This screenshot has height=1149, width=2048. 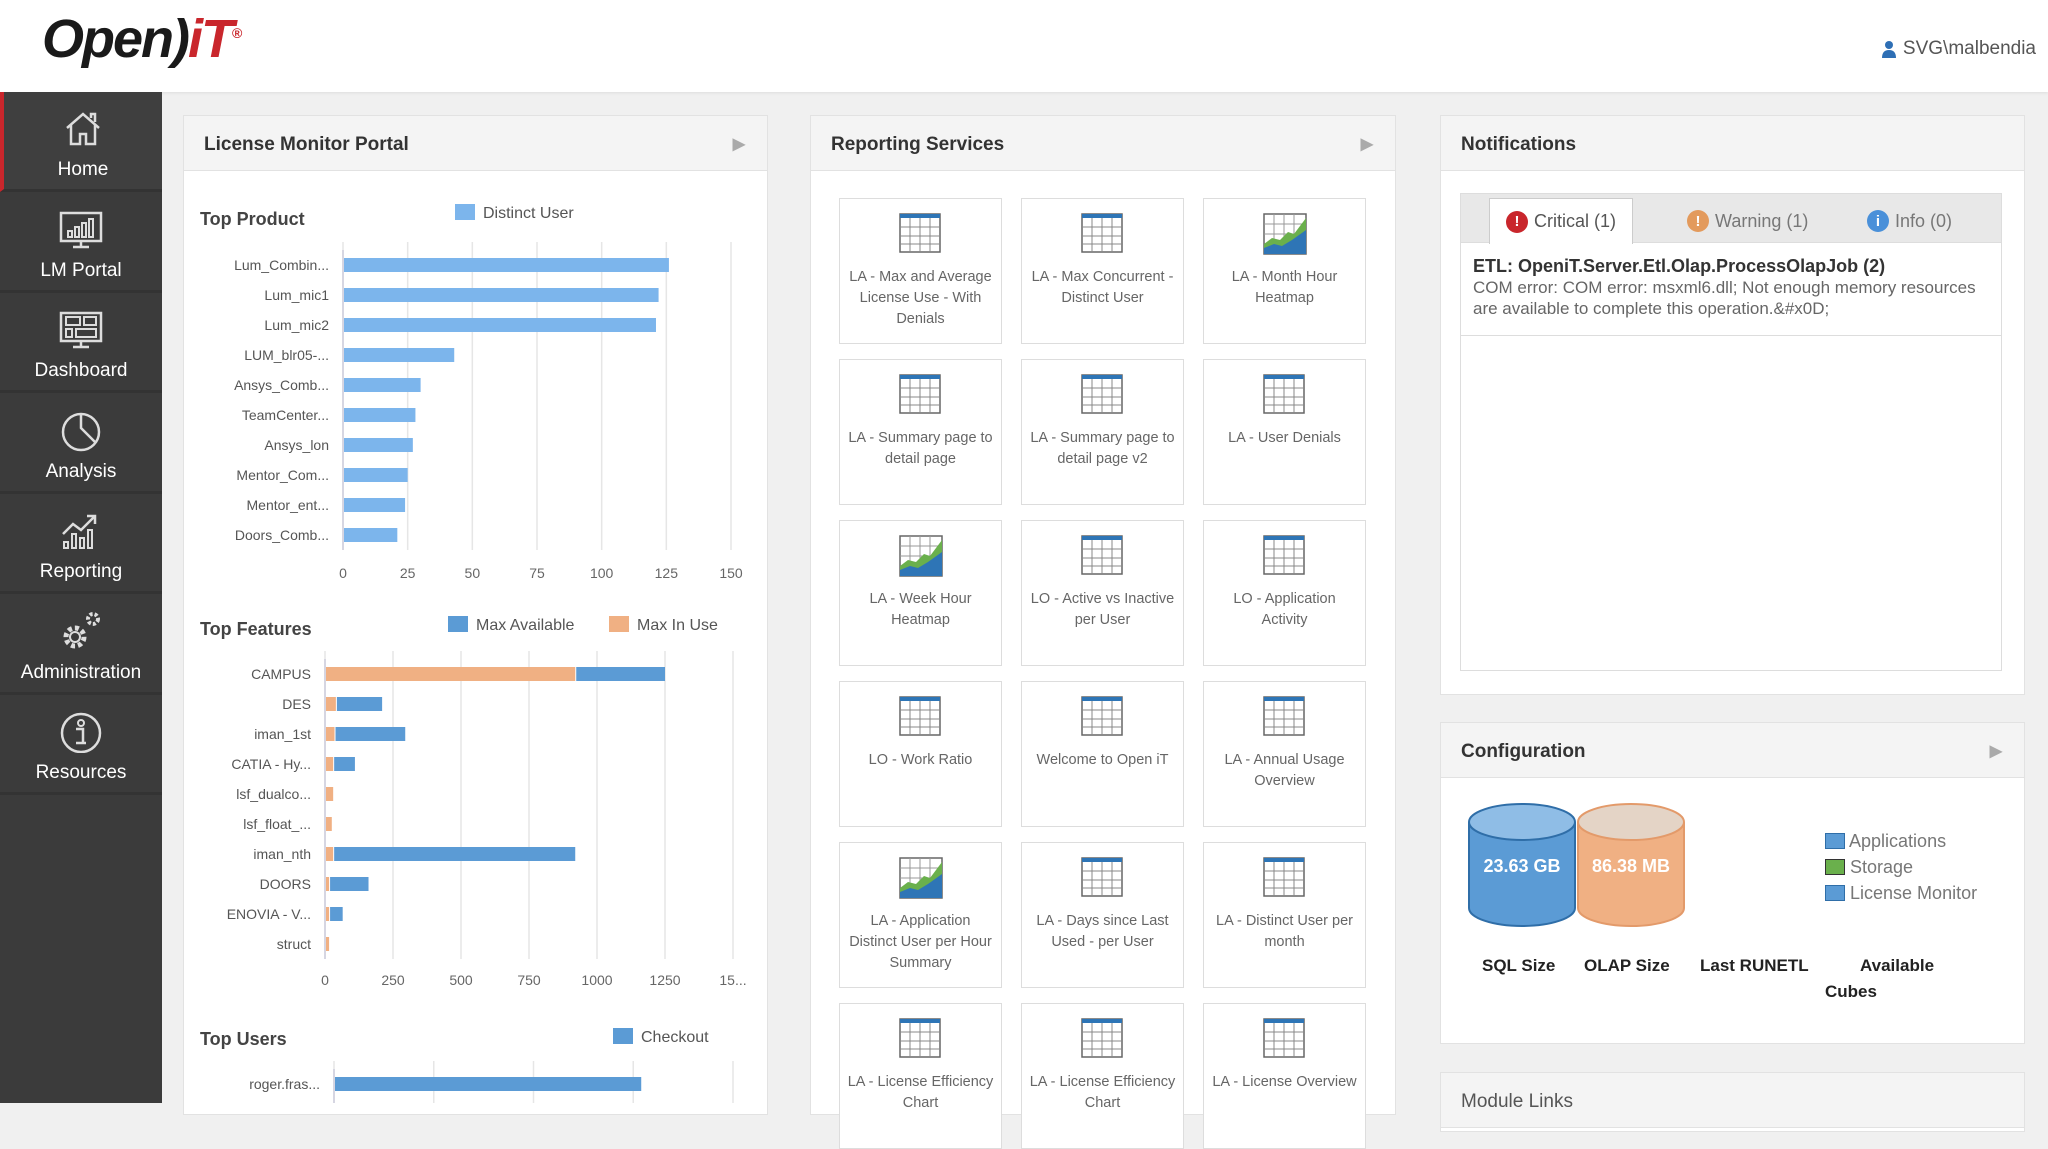 What do you see at coordinates (1284, 593) in the screenshot?
I see `report-tile: LO - Application Activity` at bounding box center [1284, 593].